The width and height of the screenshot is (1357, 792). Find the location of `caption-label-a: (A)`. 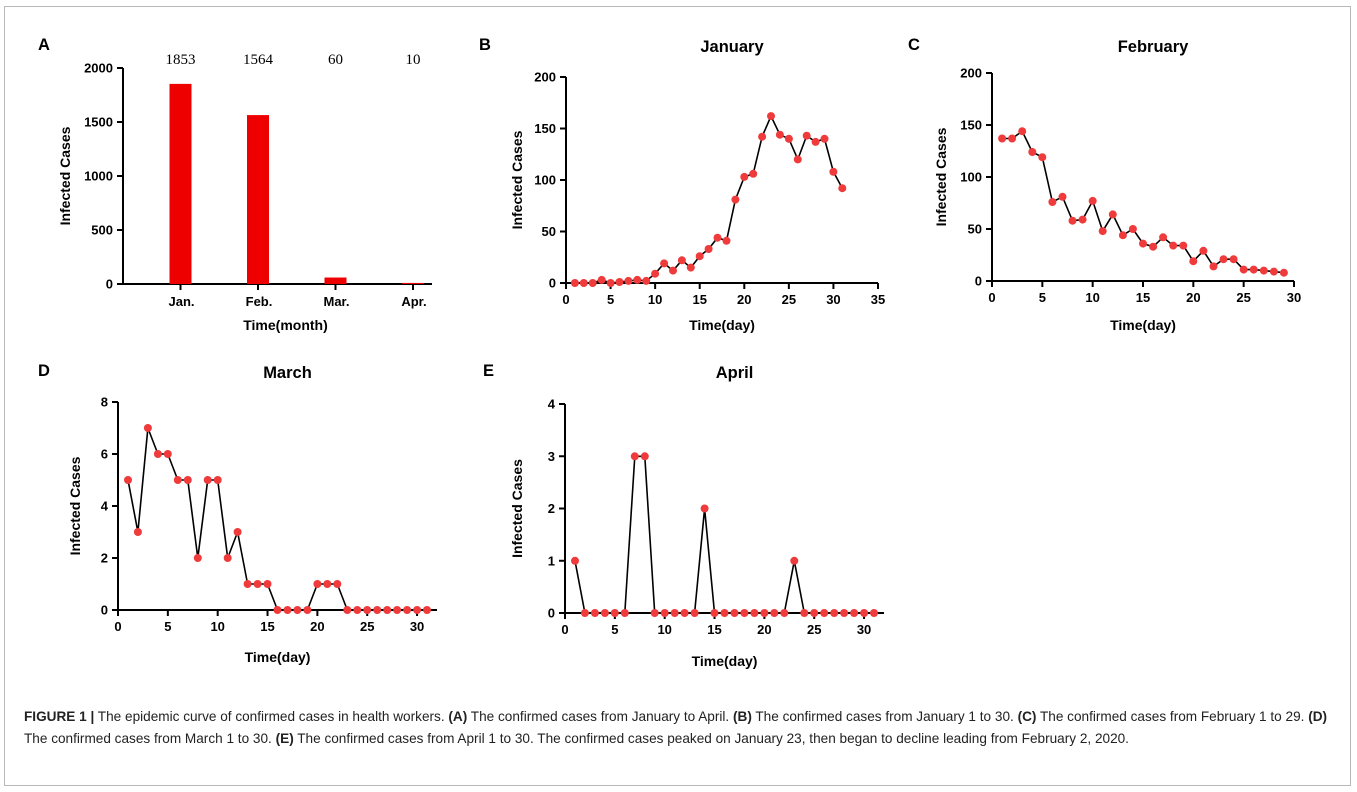

caption-label-a: (A) is located at coordinates (458, 716).